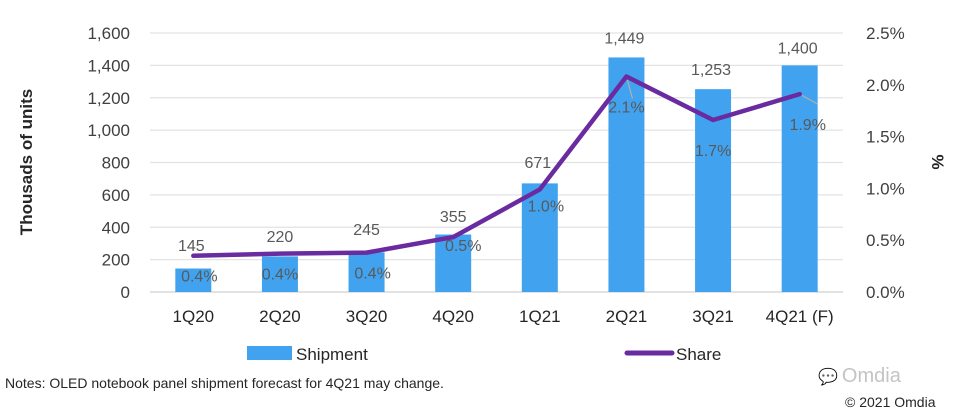 The width and height of the screenshot is (964, 416). I want to click on watermark: 💬 Omdia, so click(859, 376).